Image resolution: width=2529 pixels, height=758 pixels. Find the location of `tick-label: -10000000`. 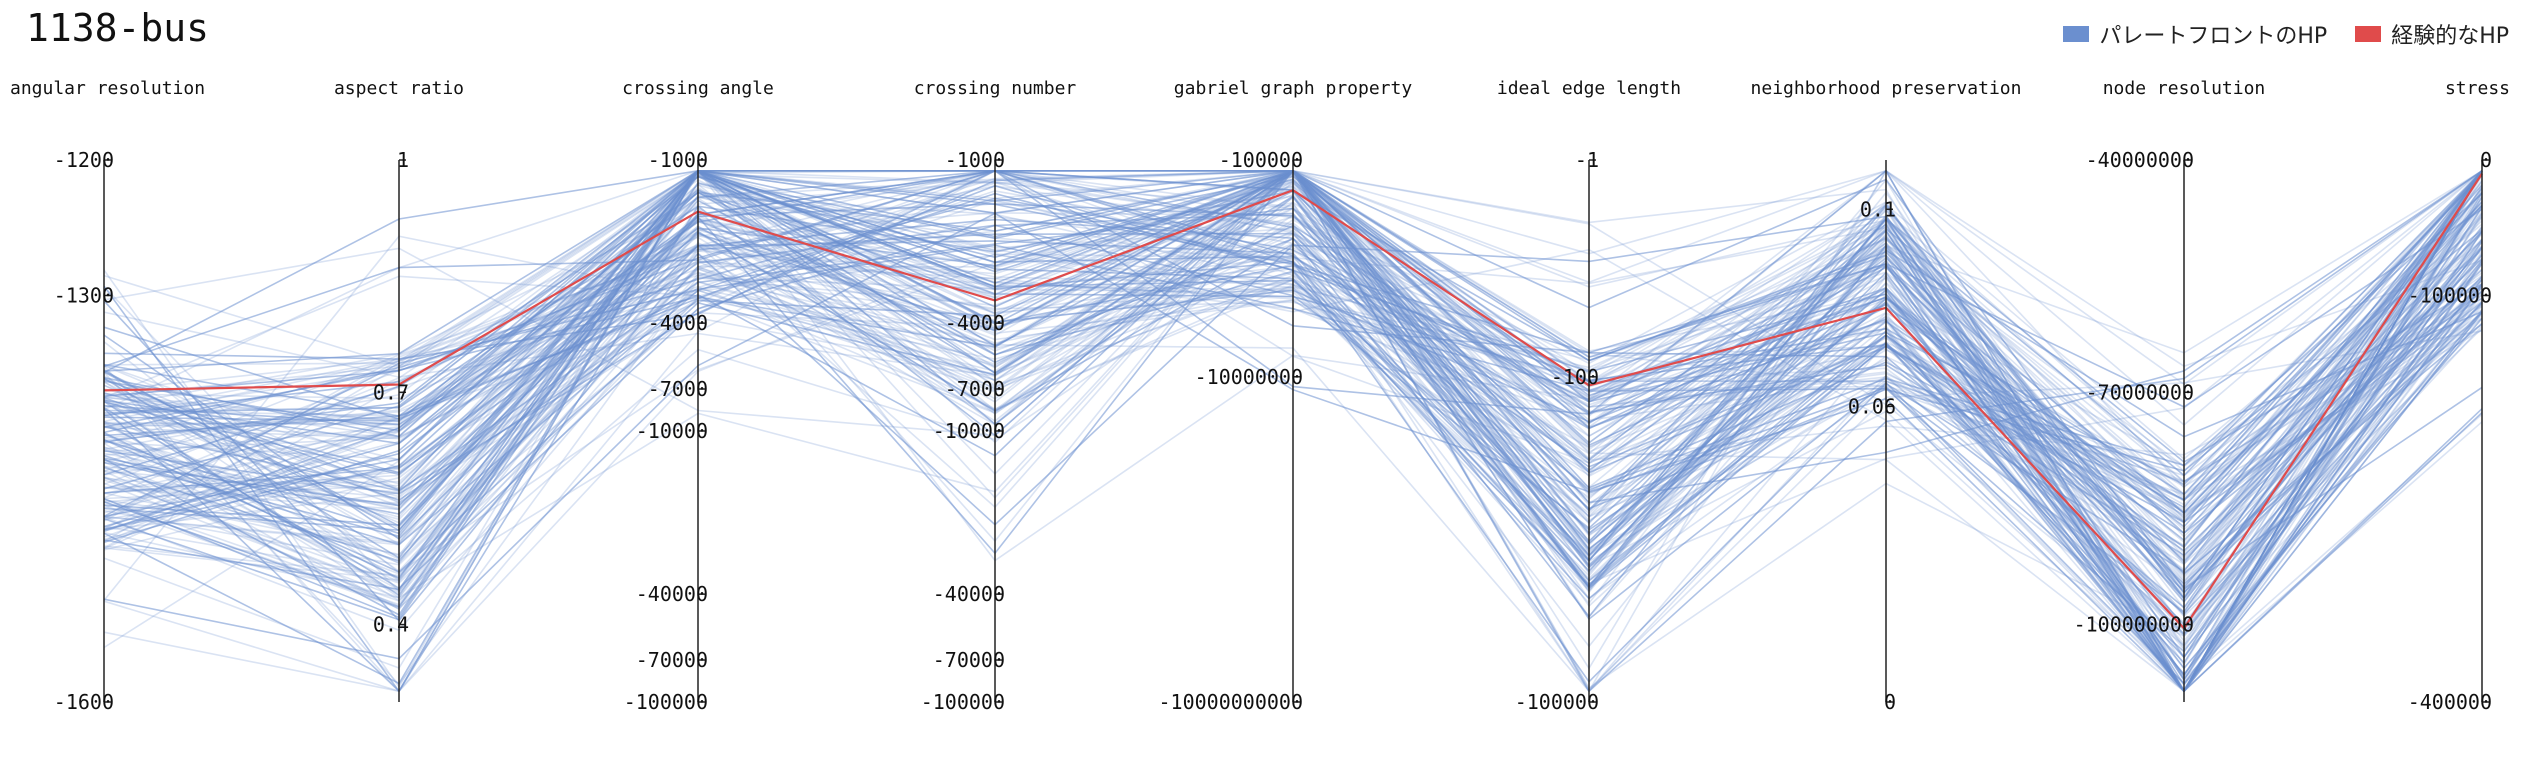

tick-label: -10000000 is located at coordinates (1249, 377).